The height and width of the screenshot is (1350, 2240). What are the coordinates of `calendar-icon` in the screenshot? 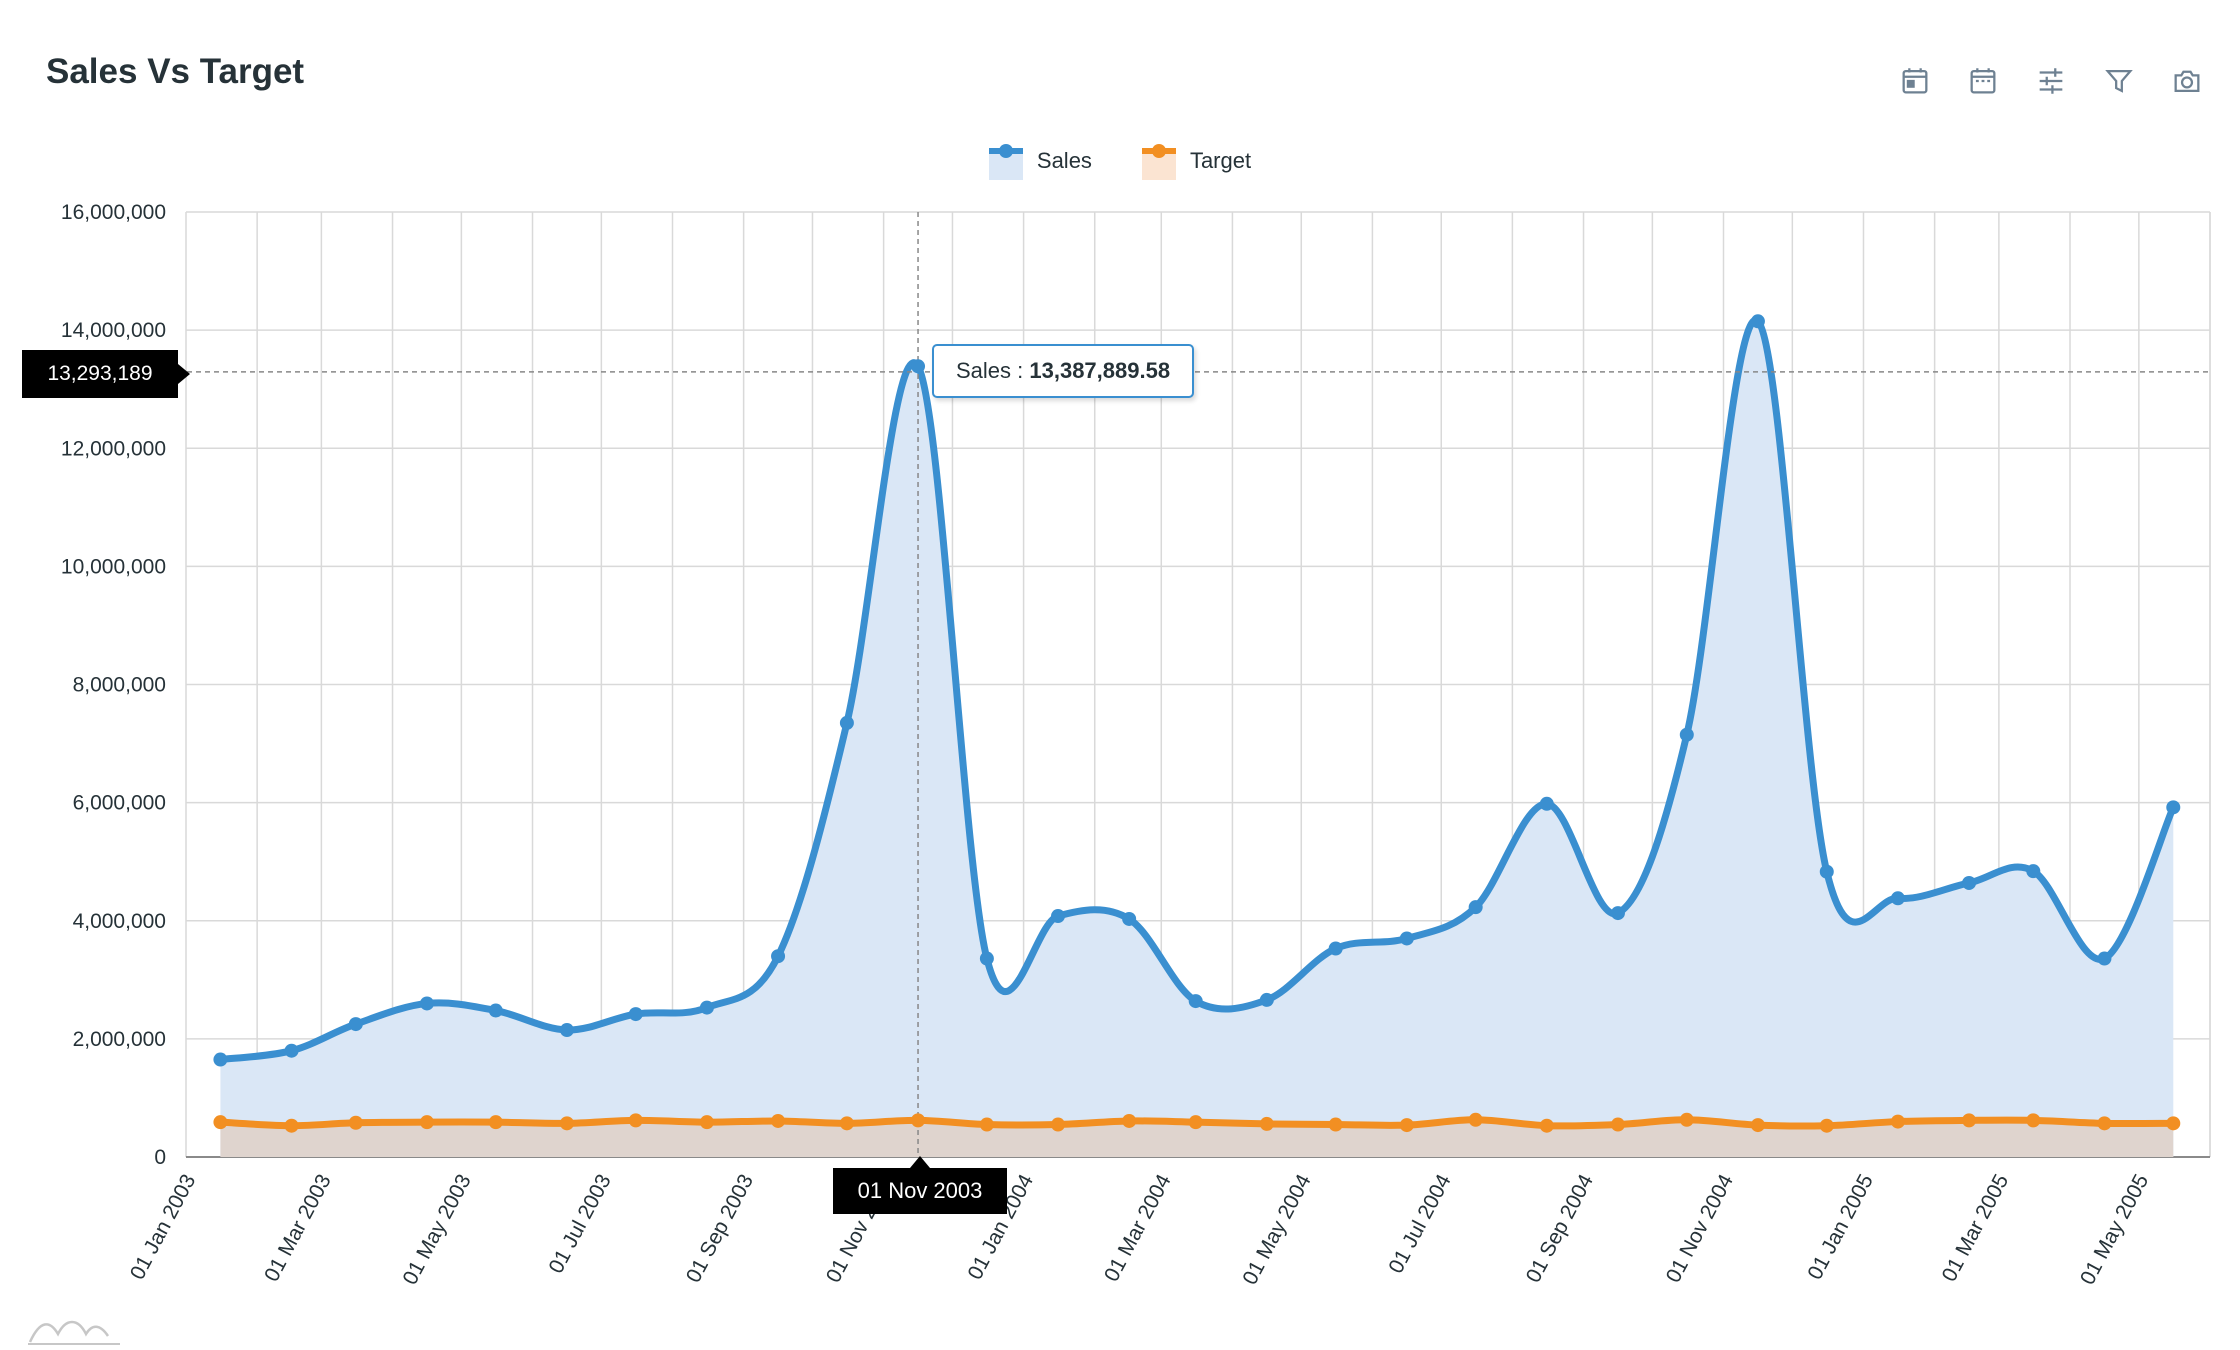 It's located at (1983, 81).